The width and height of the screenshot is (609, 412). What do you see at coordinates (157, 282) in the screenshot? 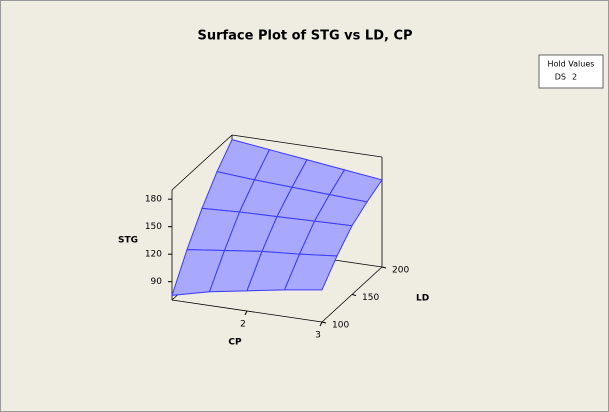
I see `z-tick-label: 90` at bounding box center [157, 282].